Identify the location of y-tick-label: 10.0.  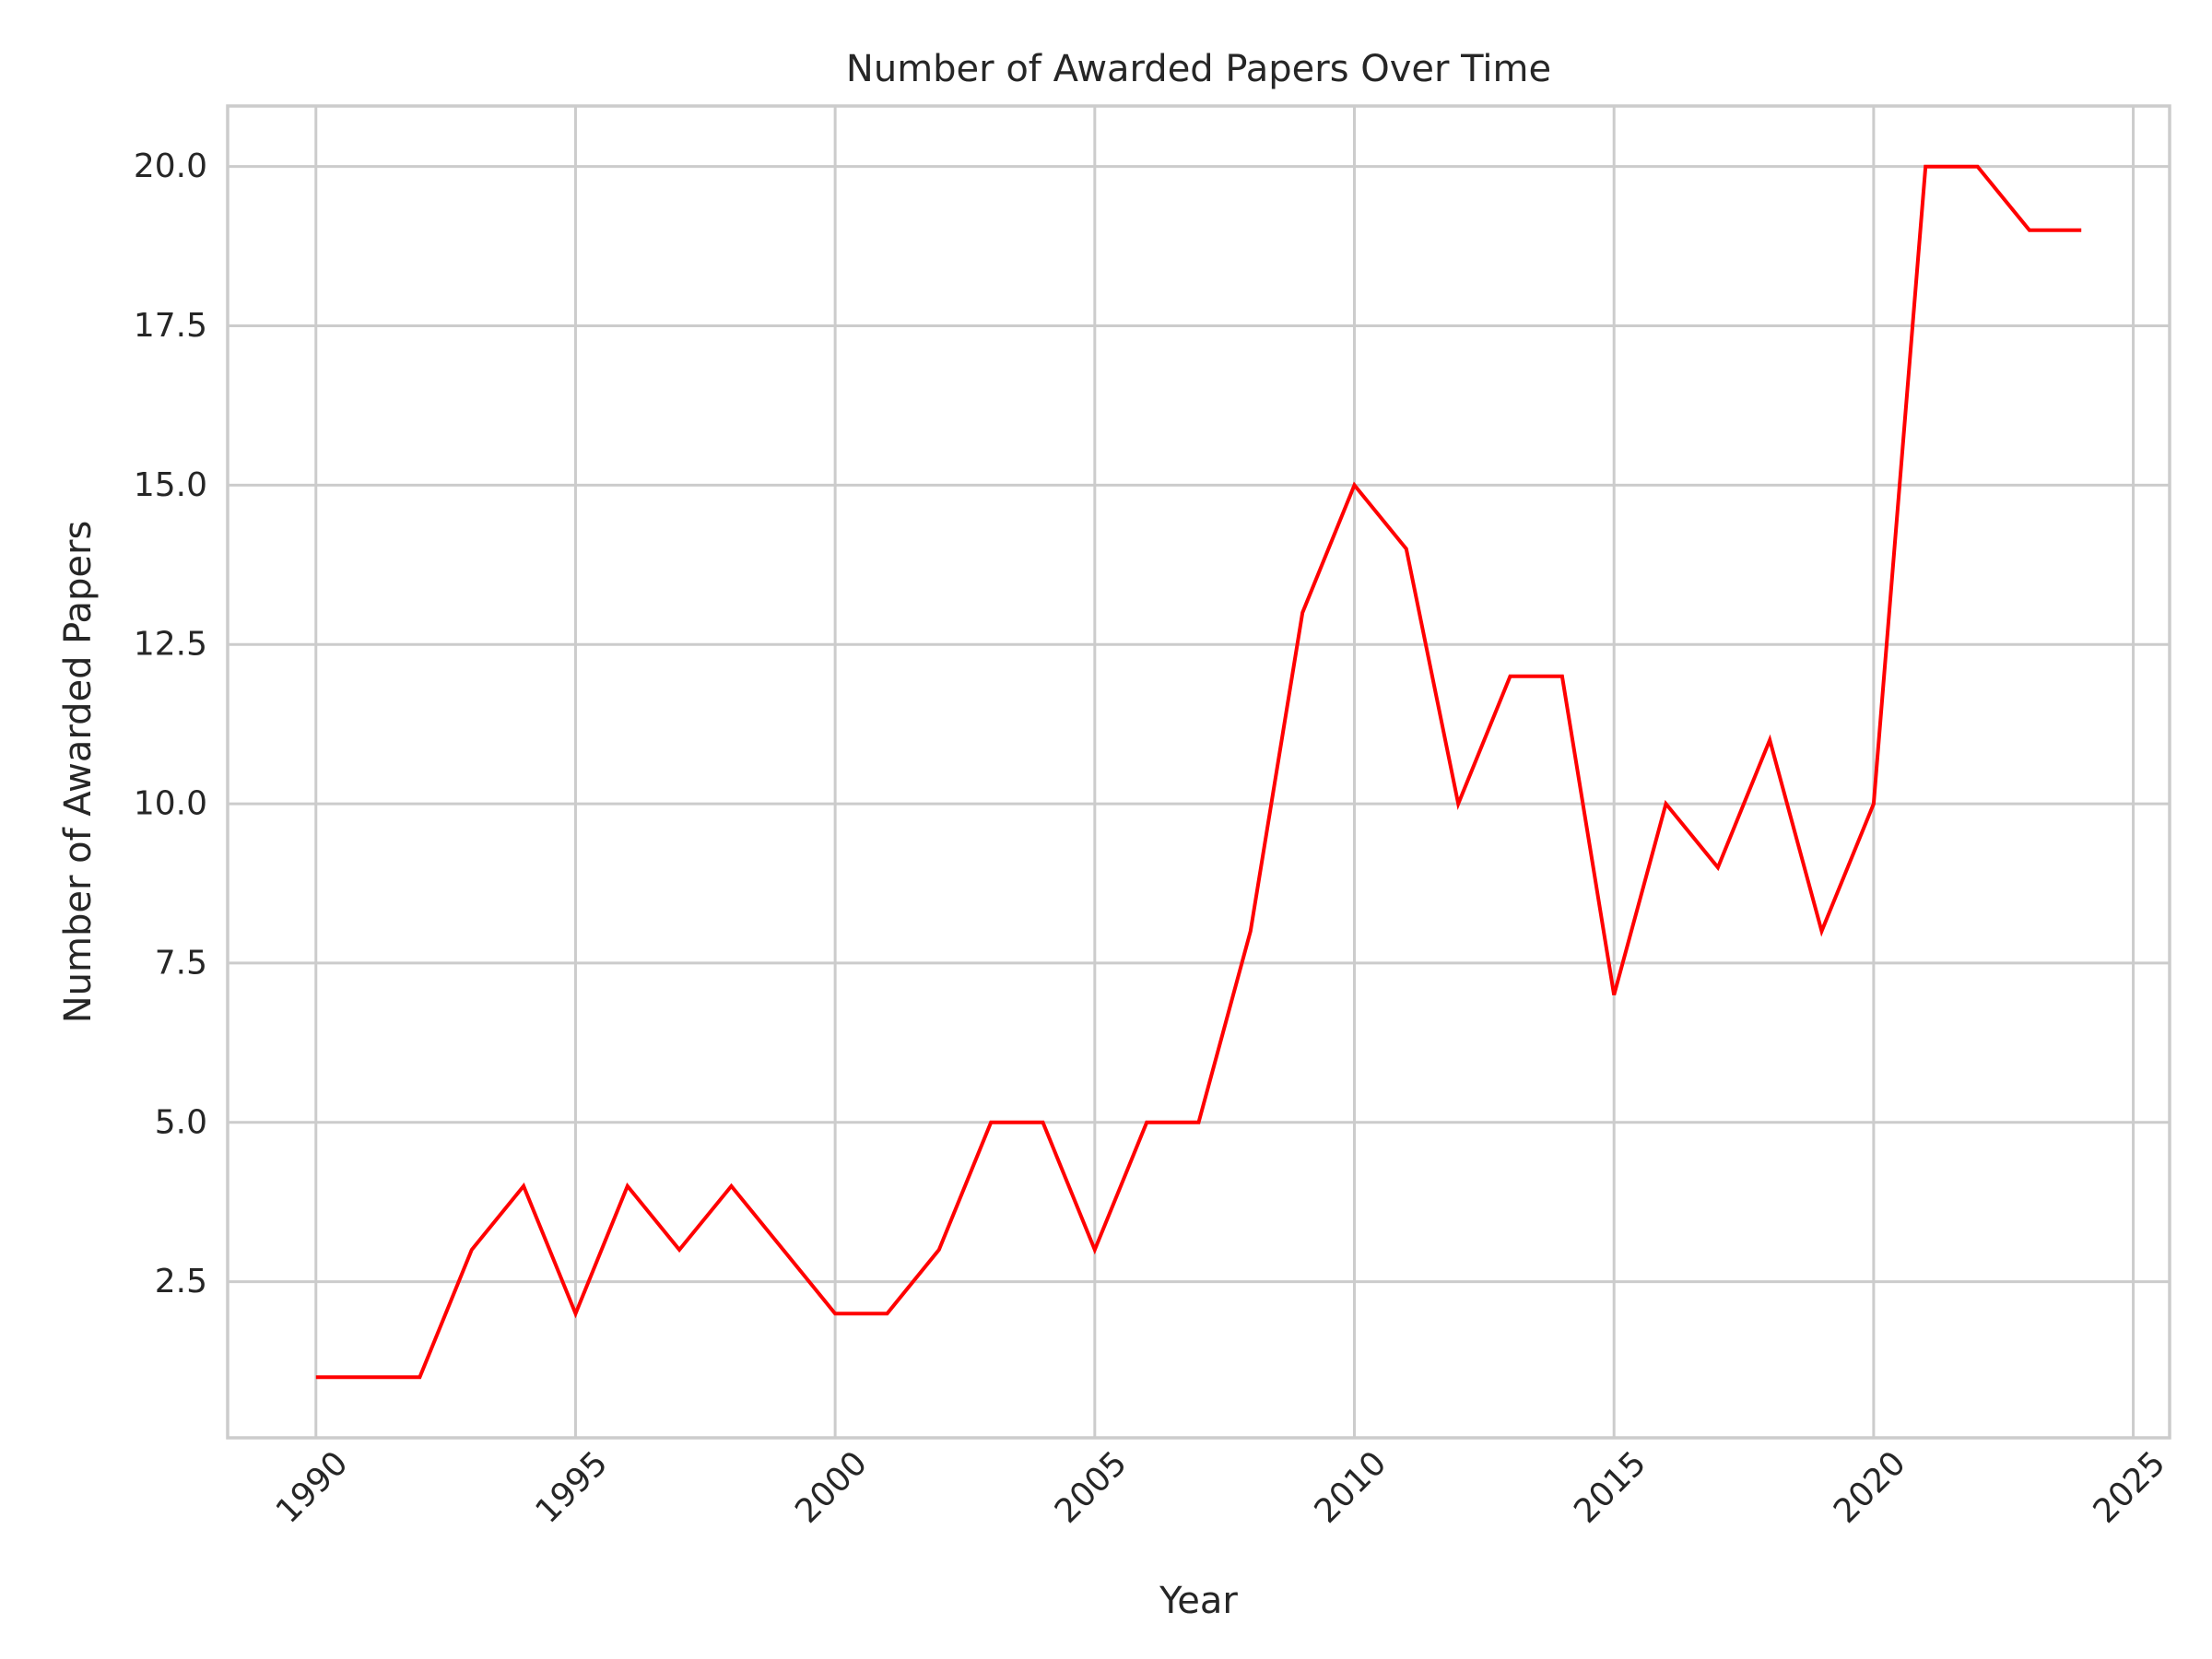
(170, 804).